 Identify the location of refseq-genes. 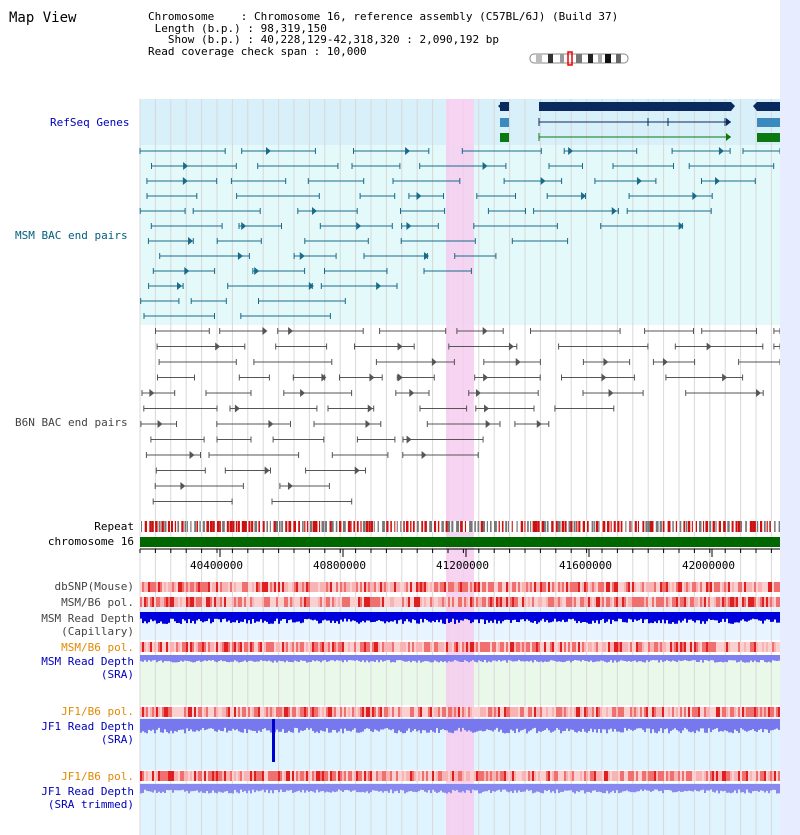
(639, 122).